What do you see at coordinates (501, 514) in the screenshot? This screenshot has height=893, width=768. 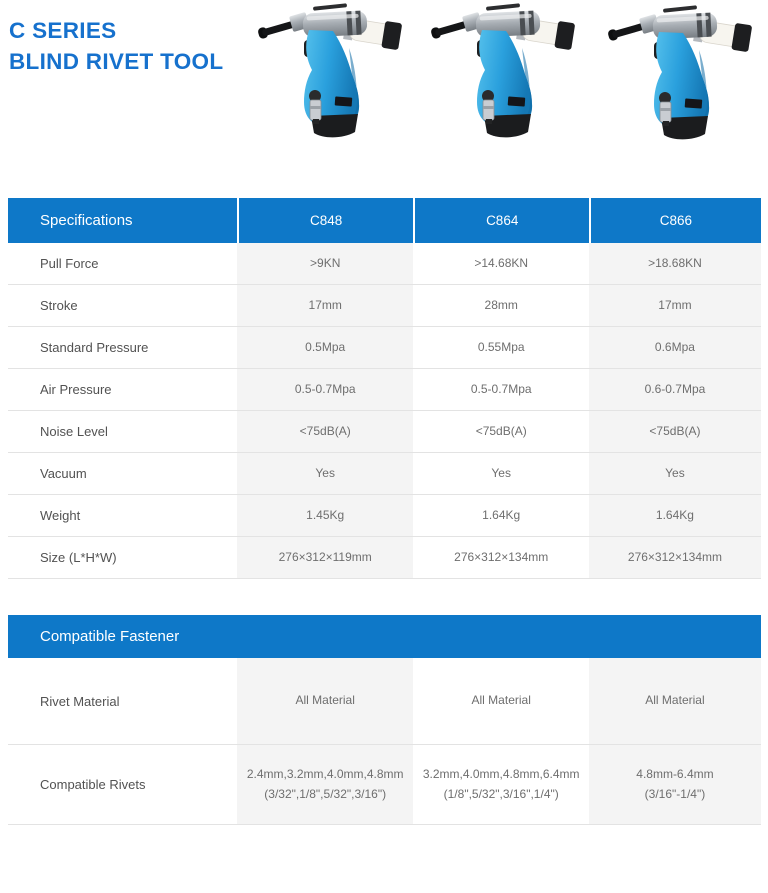 I see `spec-value-c864: 1.64Kg` at bounding box center [501, 514].